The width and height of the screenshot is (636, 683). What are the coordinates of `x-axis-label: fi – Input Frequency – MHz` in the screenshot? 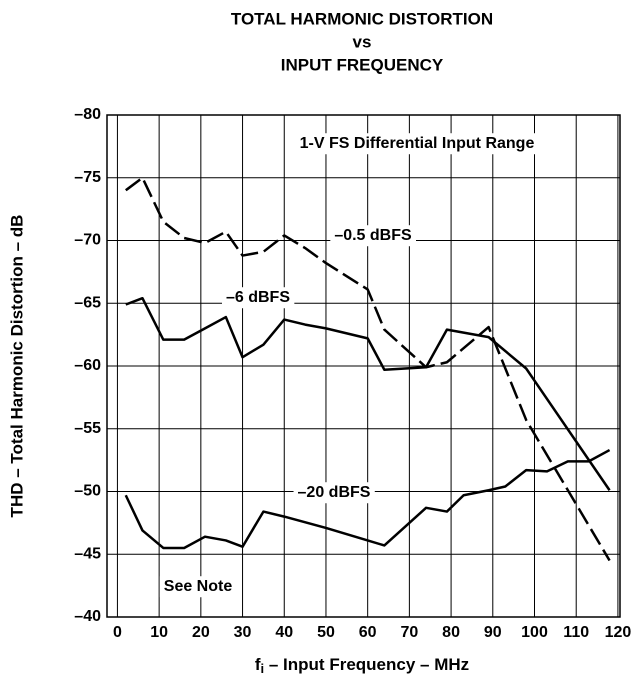 It's located at (362, 665).